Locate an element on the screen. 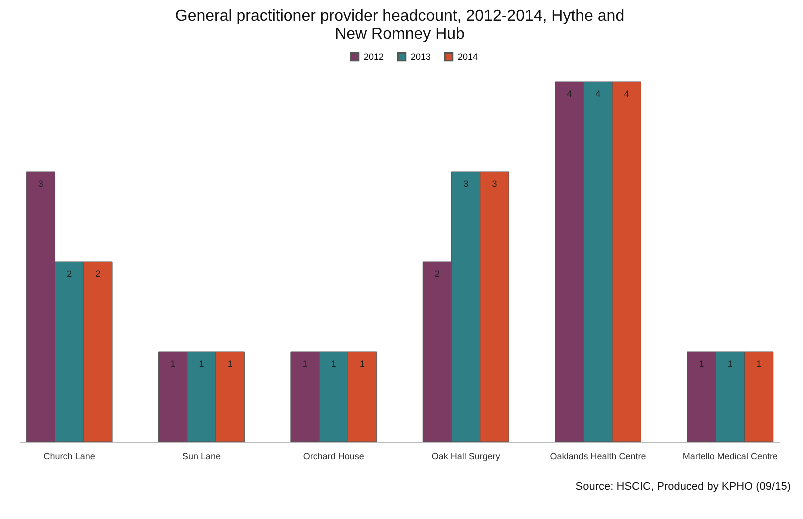  legend-label: 2012 is located at coordinates (374, 57).